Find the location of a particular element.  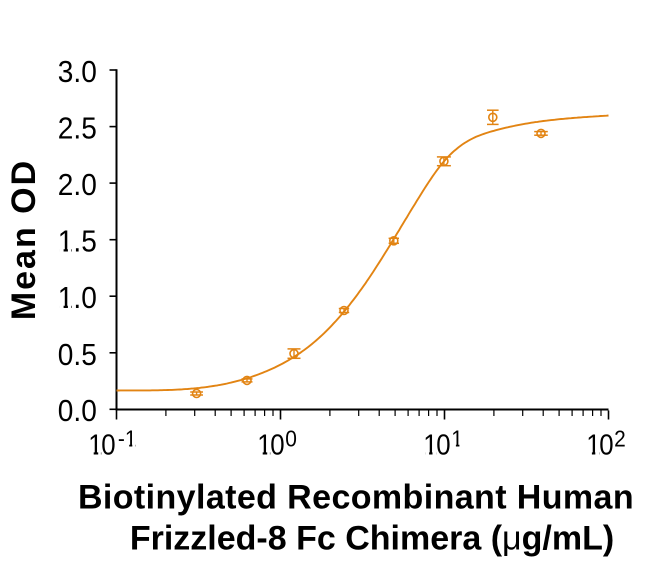

svg-text: 2.0 is located at coordinates (77, 185).